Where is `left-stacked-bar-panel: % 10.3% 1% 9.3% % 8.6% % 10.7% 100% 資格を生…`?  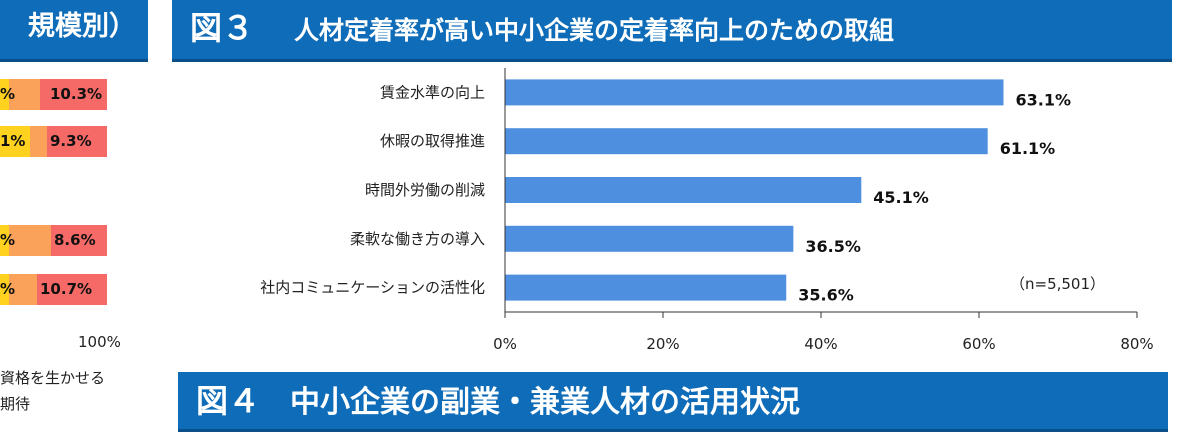 left-stacked-bar-panel: % 10.3% 1% 9.3% % 8.6% % 10.7% 100% 資格を生… is located at coordinates (85, 239).